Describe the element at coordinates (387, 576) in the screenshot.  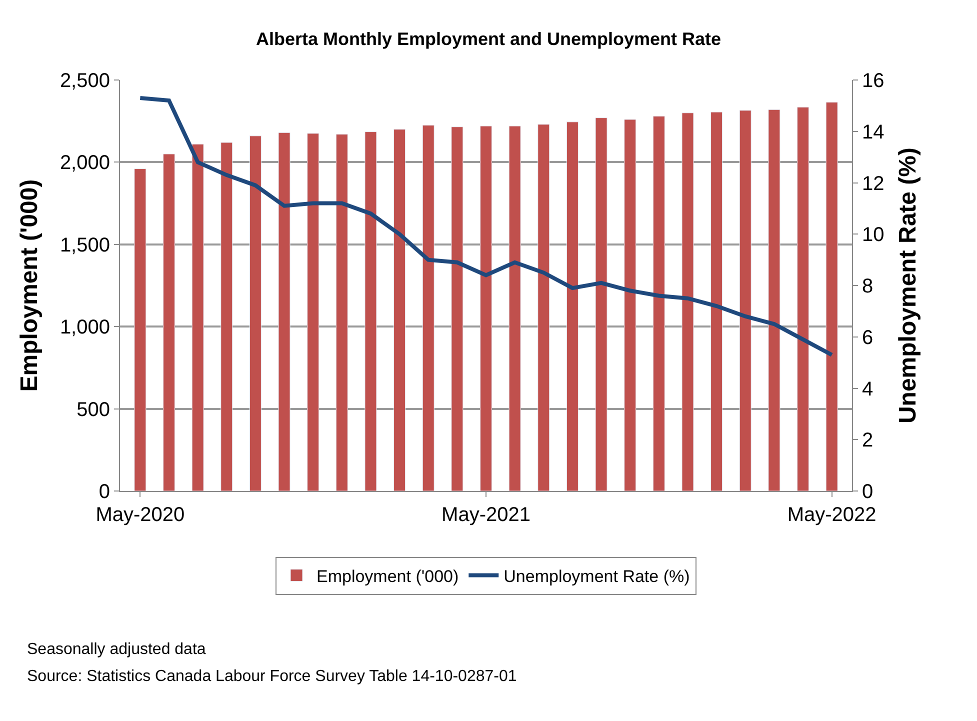
I see `legend-label: Employment ('000)` at that location.